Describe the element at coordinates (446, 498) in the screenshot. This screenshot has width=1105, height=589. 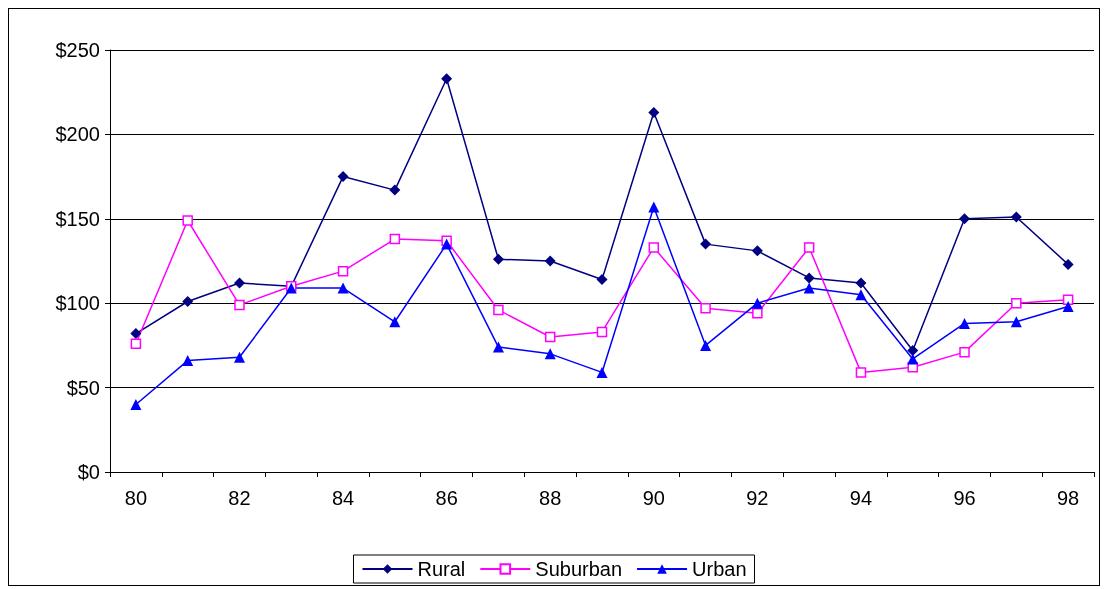
I see `x-tick-label: 86` at that location.